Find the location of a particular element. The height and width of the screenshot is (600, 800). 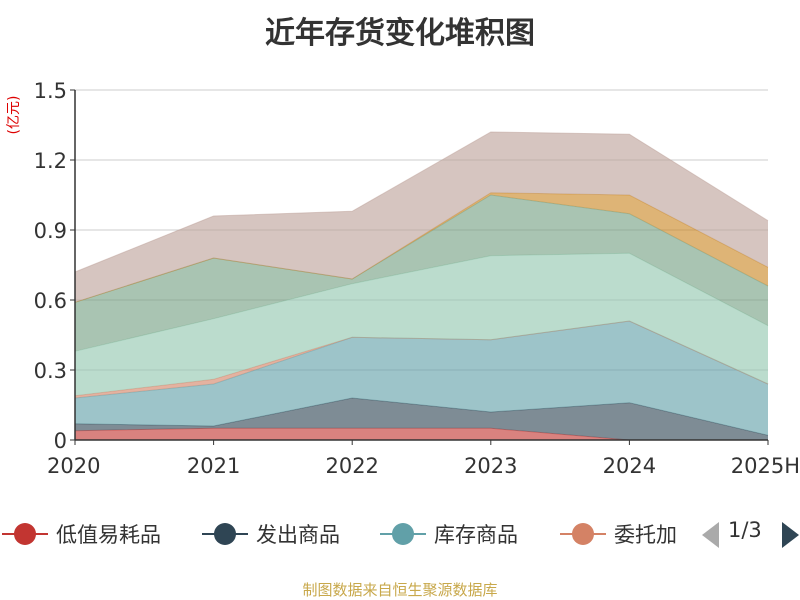

area-发出商品 is located at coordinates (421, 419).